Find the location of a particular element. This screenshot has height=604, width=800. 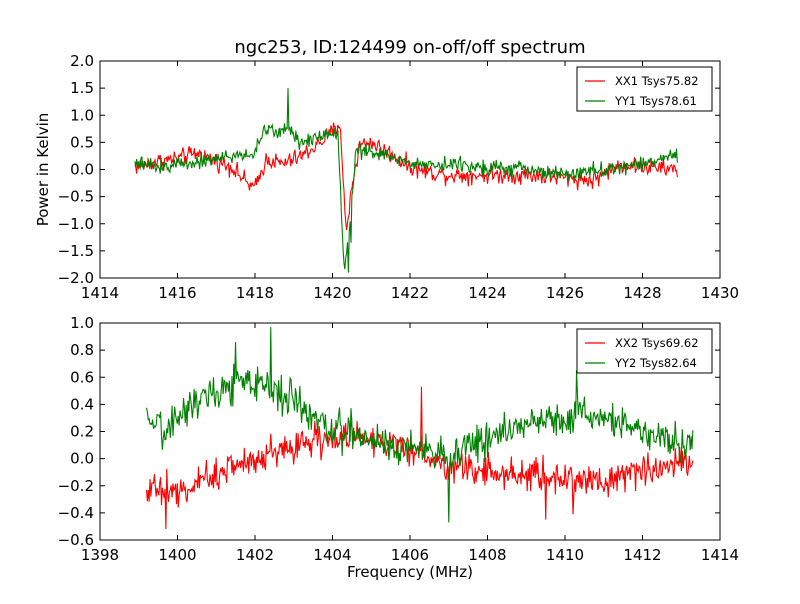

y-tick-label: −0.4 is located at coordinates (76, 513).